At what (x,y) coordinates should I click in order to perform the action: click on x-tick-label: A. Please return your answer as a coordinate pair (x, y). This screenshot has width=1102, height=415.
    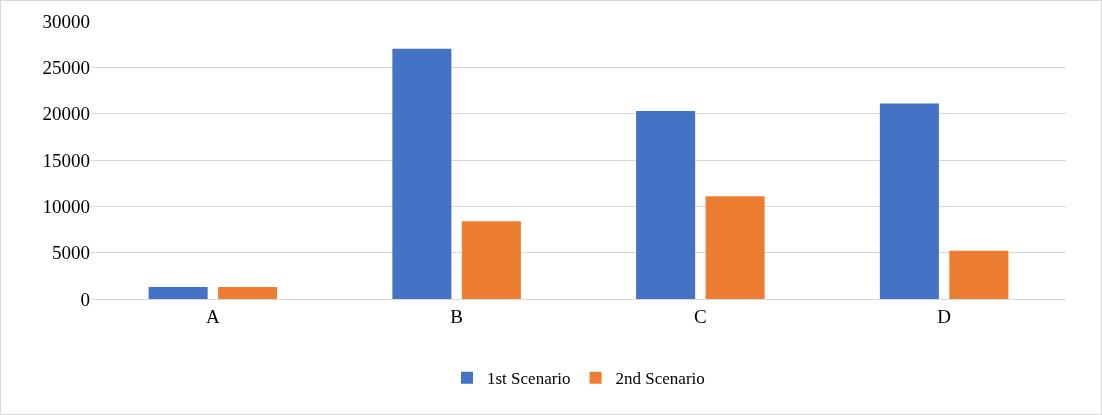
    Looking at the image, I should click on (213, 316).